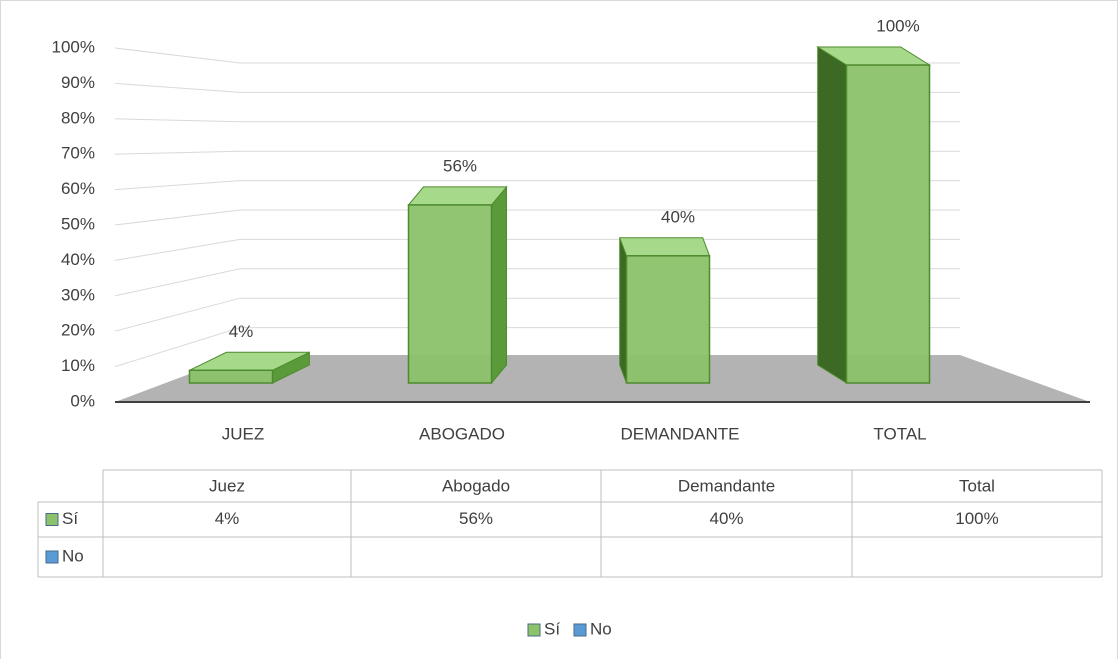 The image size is (1119, 659). Describe the element at coordinates (243, 433) in the screenshot. I see `x-tick-label: JUEZ` at that location.